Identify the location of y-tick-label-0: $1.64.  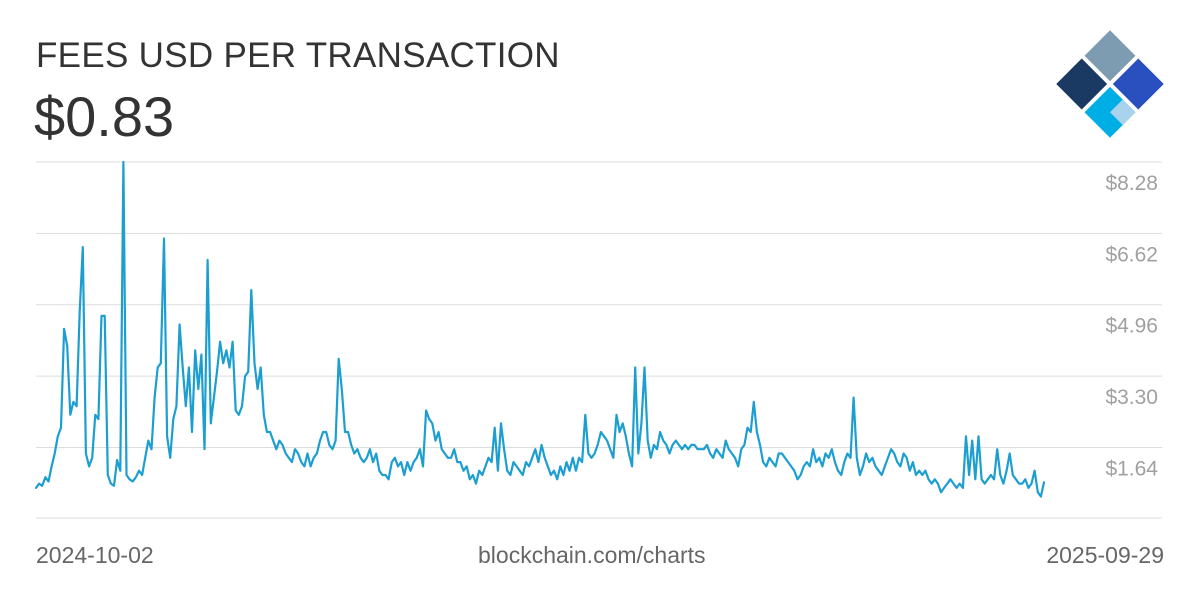
(1131, 468).